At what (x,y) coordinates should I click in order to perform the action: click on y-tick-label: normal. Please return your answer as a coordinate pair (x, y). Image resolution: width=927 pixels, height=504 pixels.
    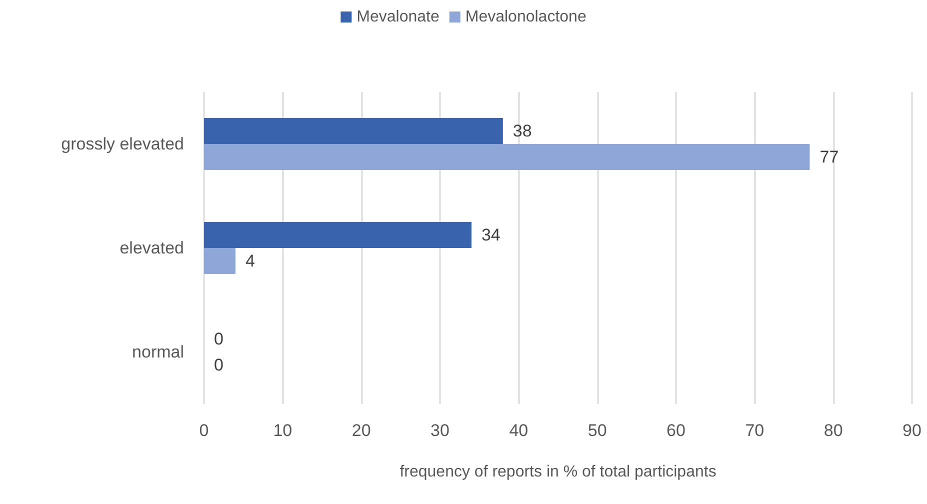
    Looking at the image, I should click on (158, 352).